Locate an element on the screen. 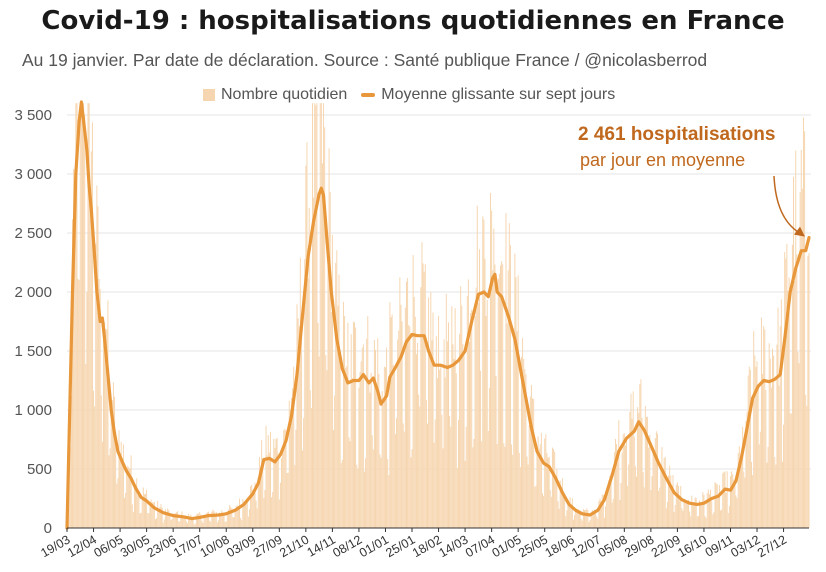 The height and width of the screenshot is (572, 826). y-tick-label: 0 is located at coordinates (48, 528).